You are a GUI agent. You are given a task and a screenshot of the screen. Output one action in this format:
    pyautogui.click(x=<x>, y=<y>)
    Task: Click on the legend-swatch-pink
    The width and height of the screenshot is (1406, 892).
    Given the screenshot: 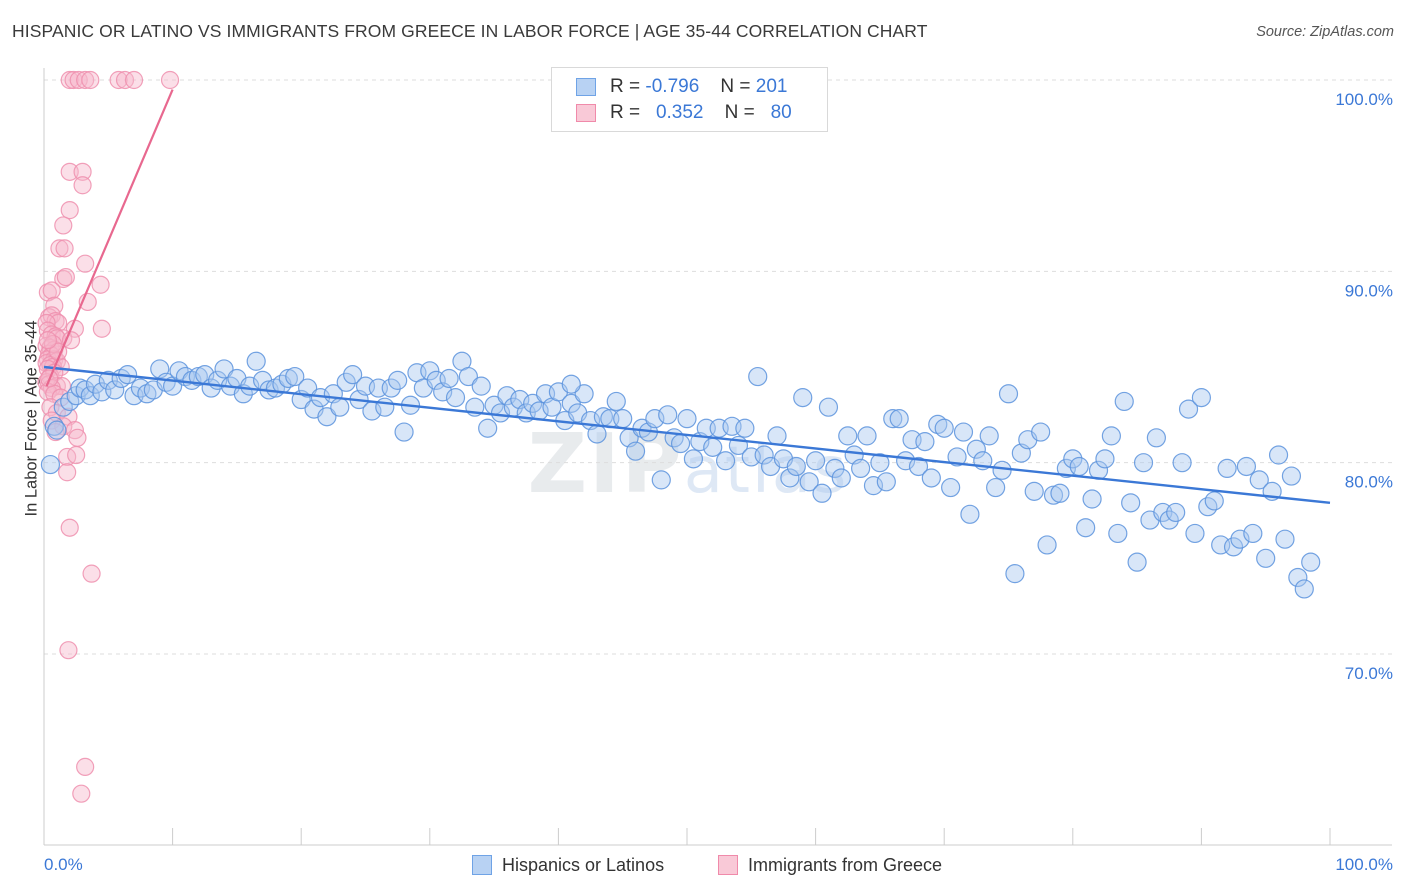 What is the action you would take?
    pyautogui.click(x=728, y=865)
    